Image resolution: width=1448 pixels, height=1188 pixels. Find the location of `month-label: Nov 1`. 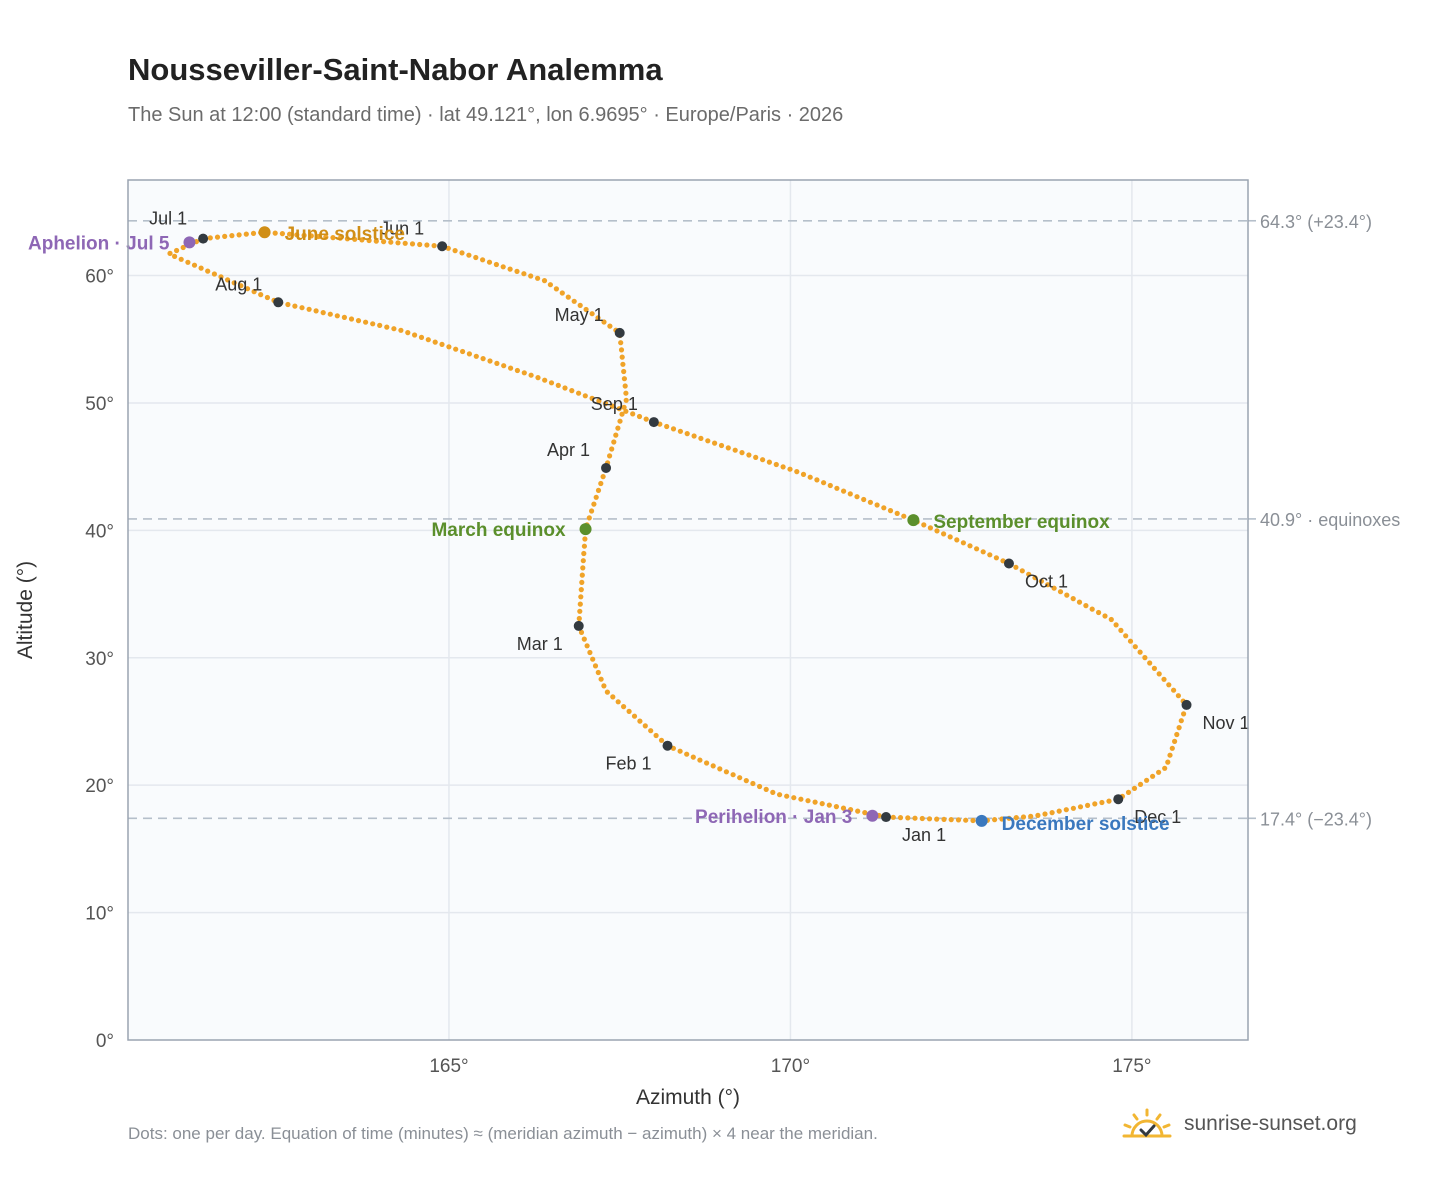

month-label: Nov 1 is located at coordinates (1226, 723).